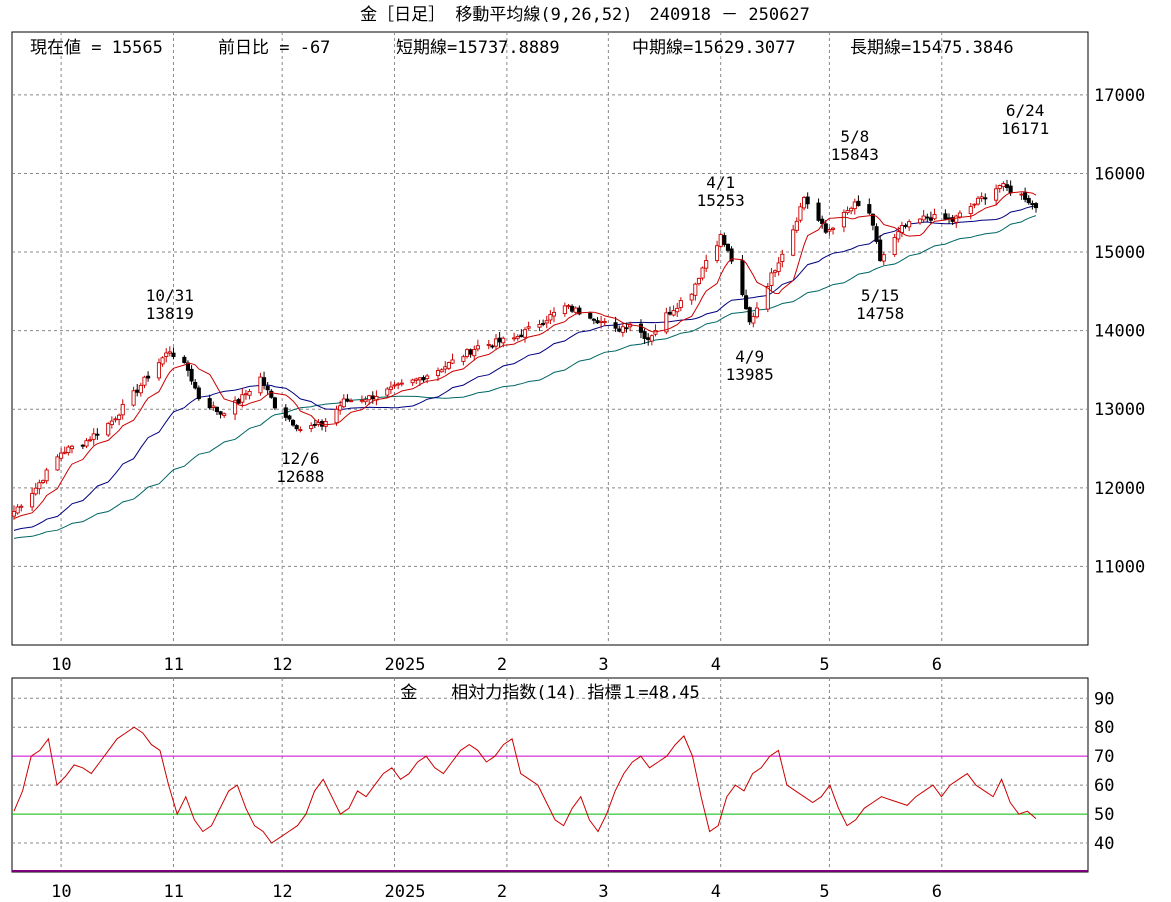  What do you see at coordinates (880, 295) in the screenshot?
I see `annotation-date: 5/15` at bounding box center [880, 295].